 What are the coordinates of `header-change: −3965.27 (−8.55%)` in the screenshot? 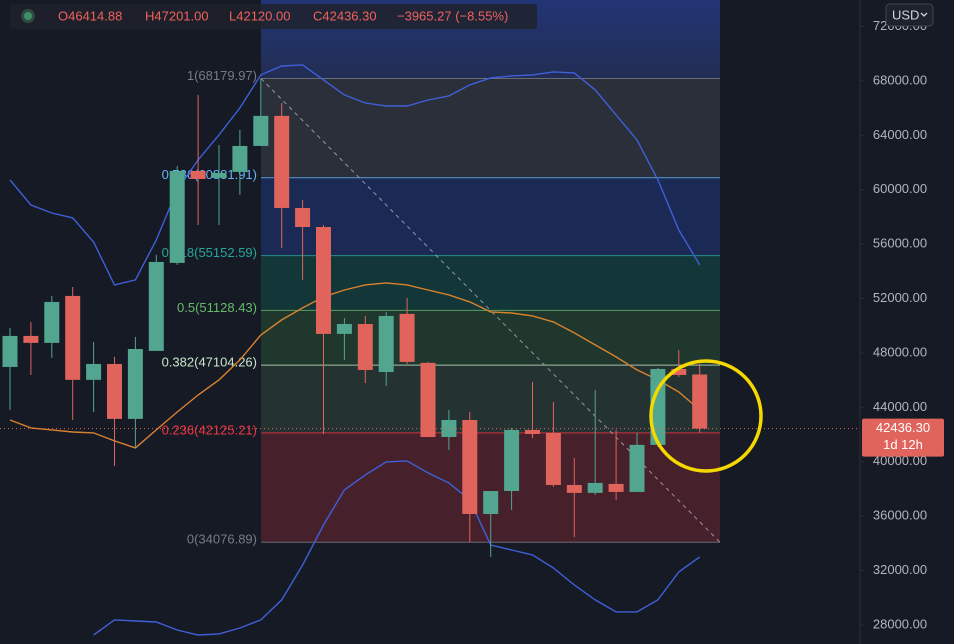 It's located at (452, 15).